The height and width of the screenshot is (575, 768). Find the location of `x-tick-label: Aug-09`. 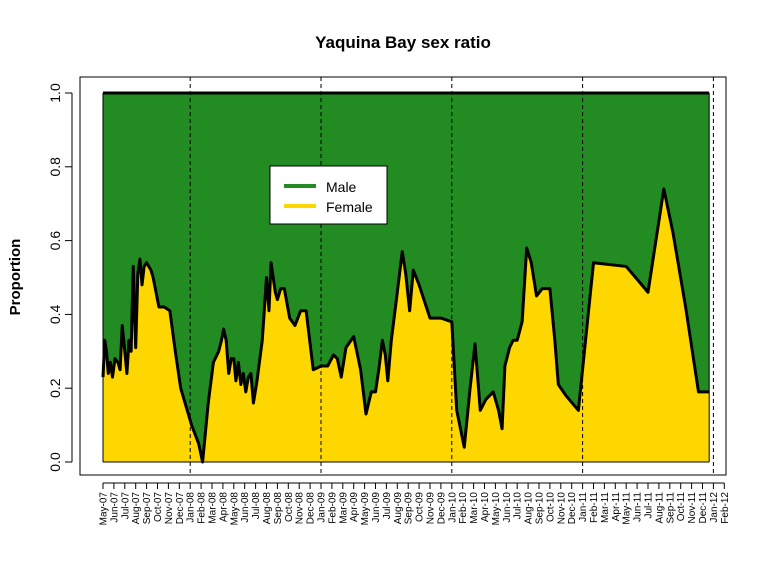

x-tick-label: Aug-09 is located at coordinates (398, 508).